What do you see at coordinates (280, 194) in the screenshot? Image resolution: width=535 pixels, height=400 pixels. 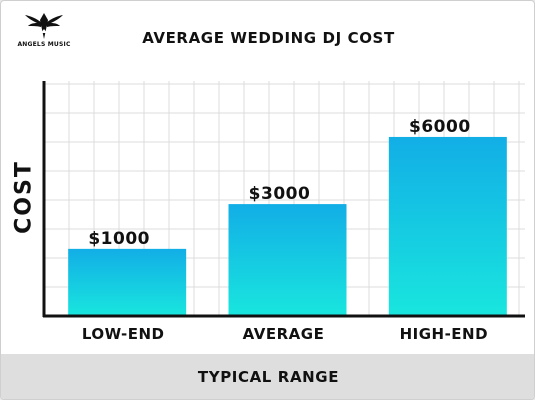 I see `value-label: $3000` at bounding box center [280, 194].